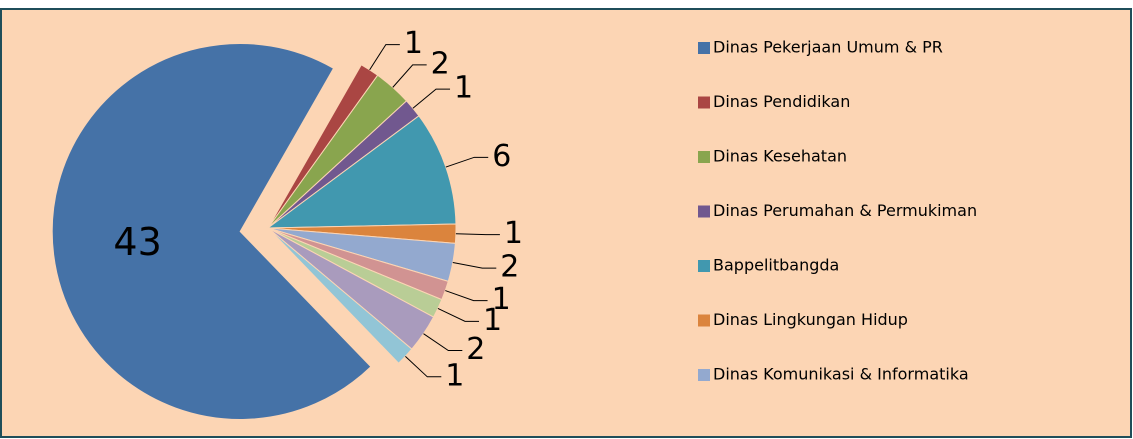  I want to click on legend-label: Dinas Perumahan & Permukiman, so click(845, 210).